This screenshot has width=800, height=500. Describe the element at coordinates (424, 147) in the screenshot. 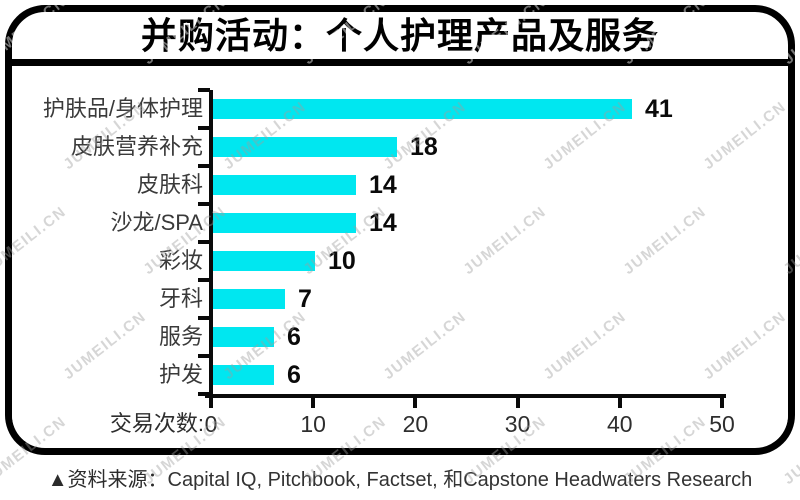

I see `value-label: 18` at that location.